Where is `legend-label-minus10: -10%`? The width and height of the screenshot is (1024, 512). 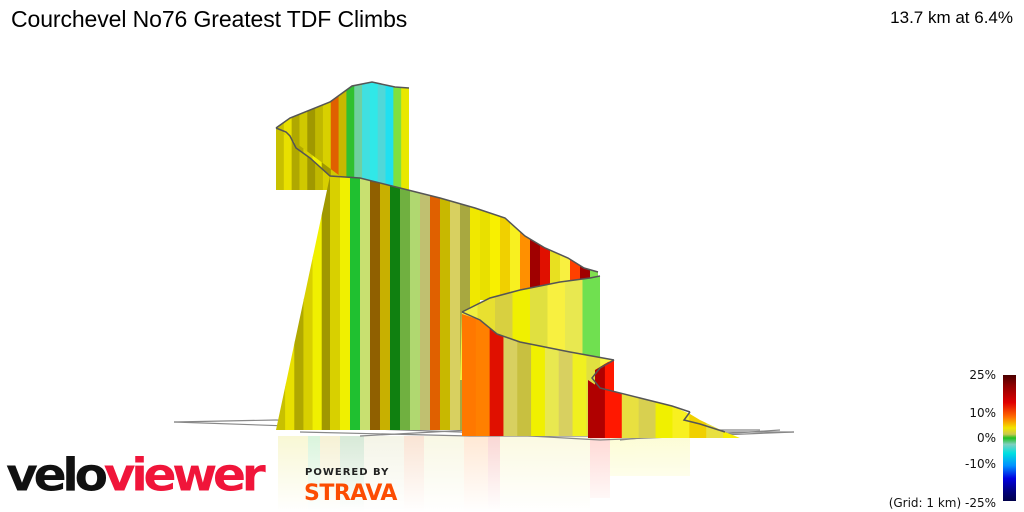 legend-label-minus10: -10% is located at coordinates (980, 464).